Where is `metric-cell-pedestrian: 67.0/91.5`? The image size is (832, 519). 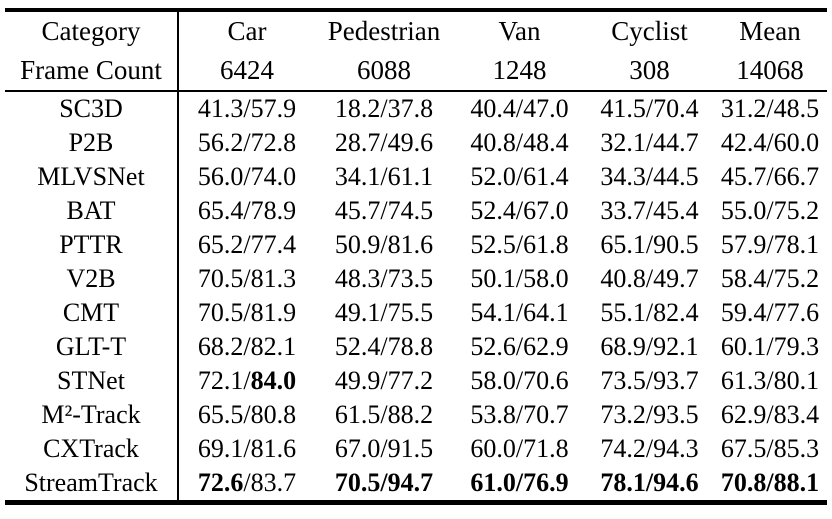
metric-cell-pedestrian: 67.0/91.5 is located at coordinates (384, 449).